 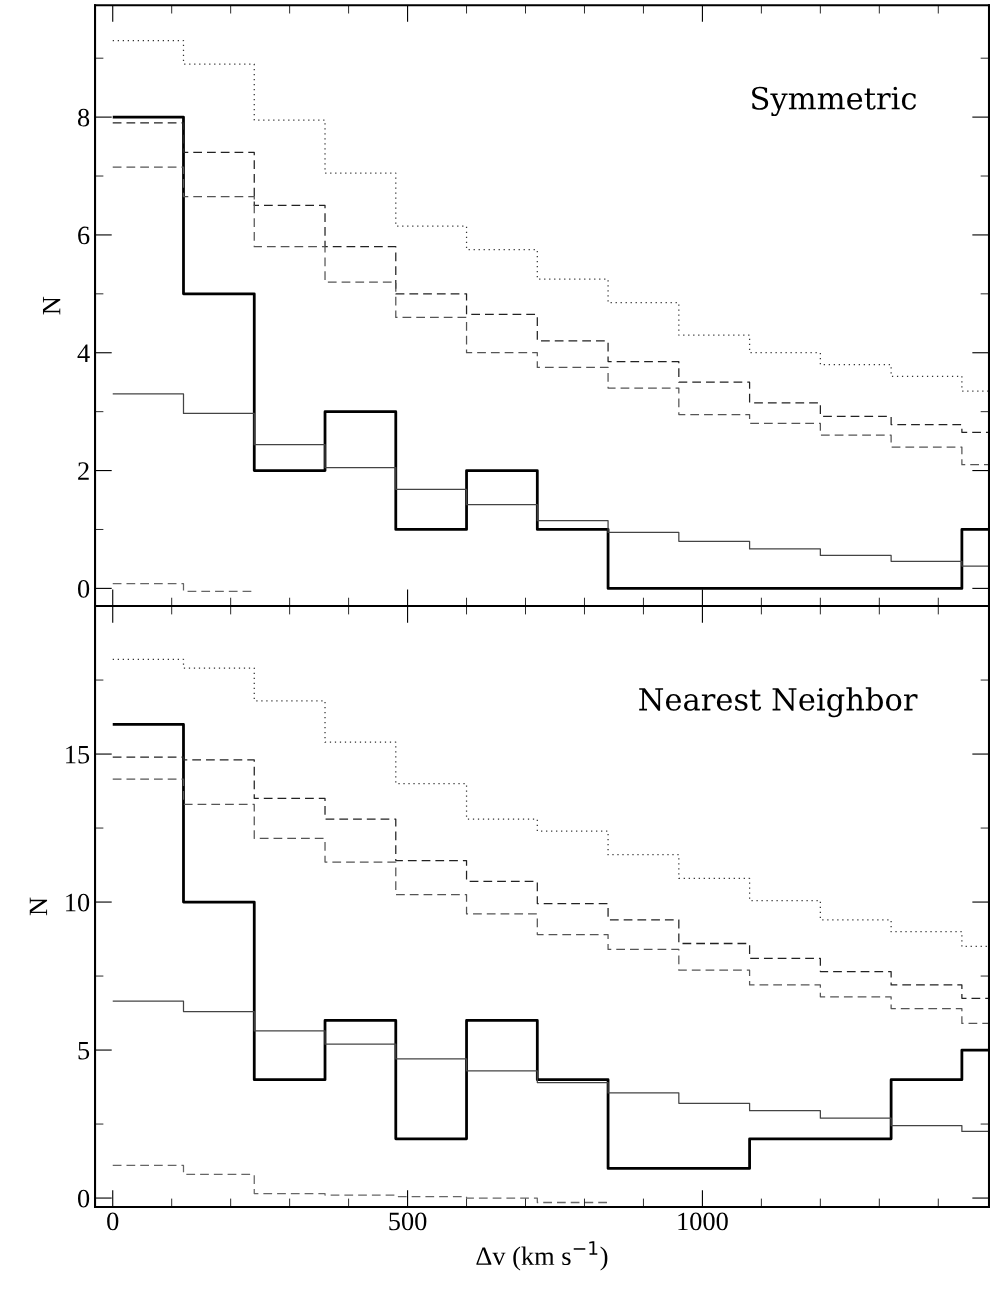 I want to click on y-tick-label: 10, so click(x=78, y=902).